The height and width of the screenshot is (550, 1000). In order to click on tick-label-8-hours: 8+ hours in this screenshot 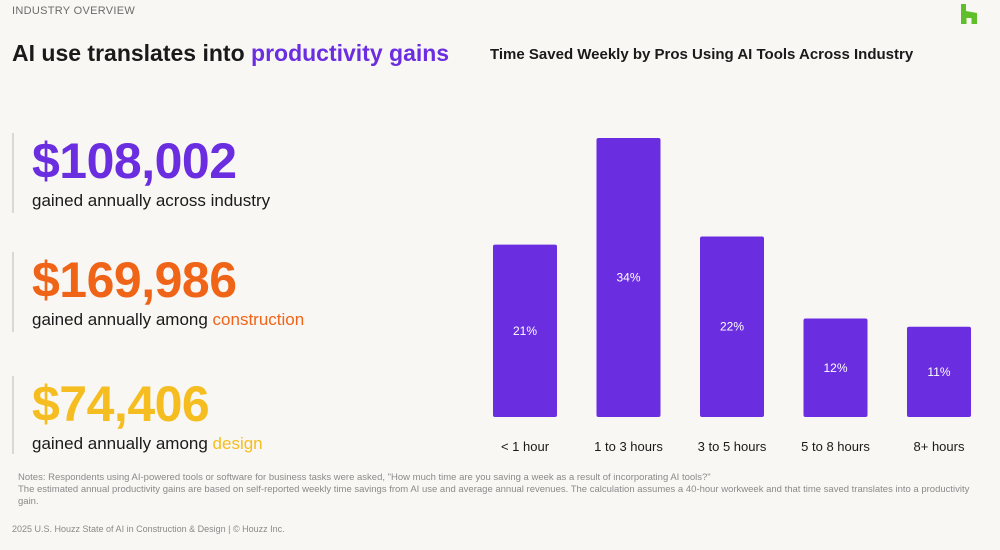, I will do `click(939, 446)`.